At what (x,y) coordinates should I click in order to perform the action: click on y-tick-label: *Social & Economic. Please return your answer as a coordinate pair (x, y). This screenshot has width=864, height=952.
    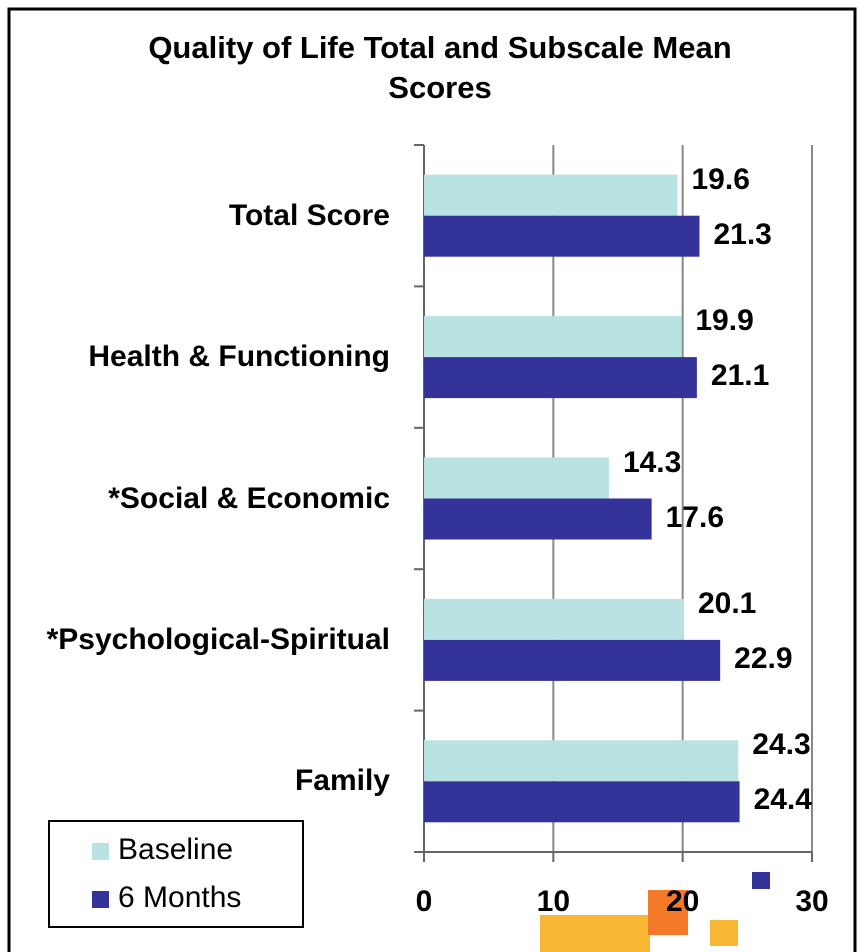
    Looking at the image, I should click on (249, 498).